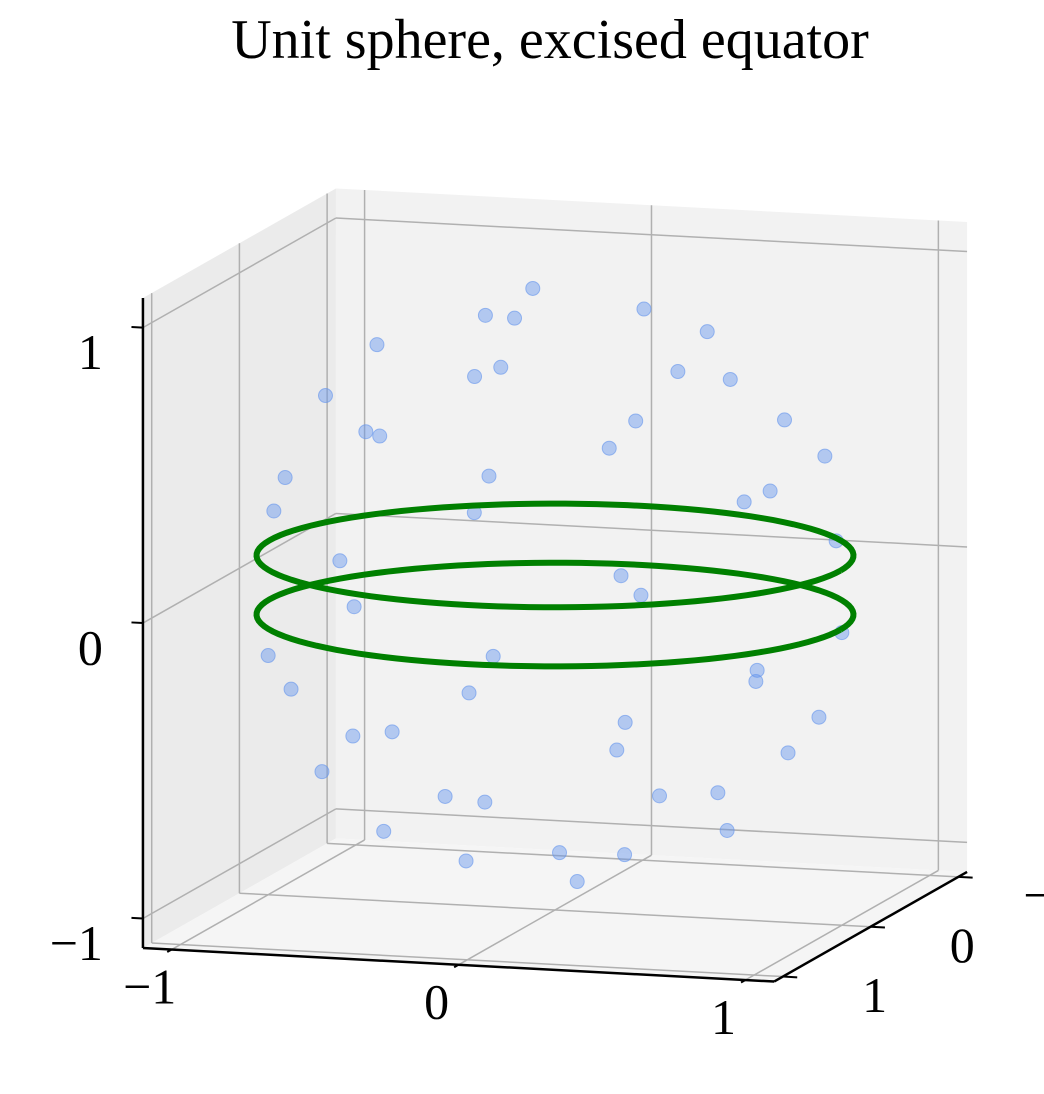  Describe the element at coordinates (1033, 895) in the screenshot. I see `y-tick-label: −1` at that location.